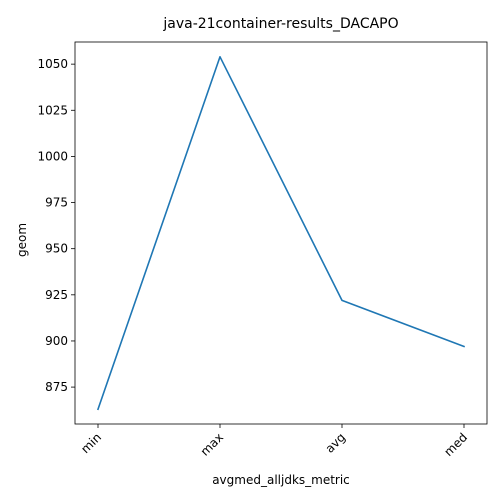 This screenshot has height=504, width=500. Describe the element at coordinates (52, 64) in the screenshot. I see `y-tick-label: 1050` at that location.